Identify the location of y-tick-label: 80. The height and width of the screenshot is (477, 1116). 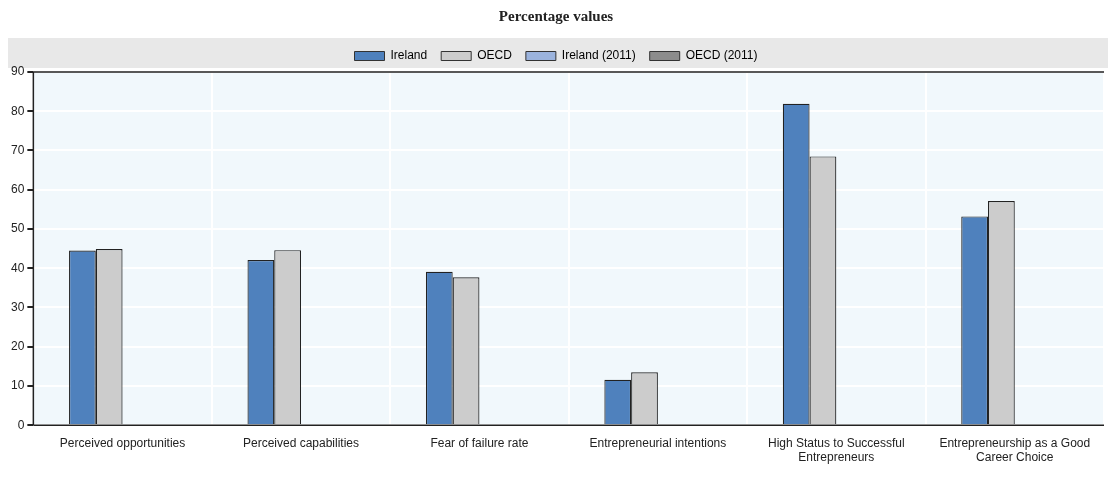
(17, 110).